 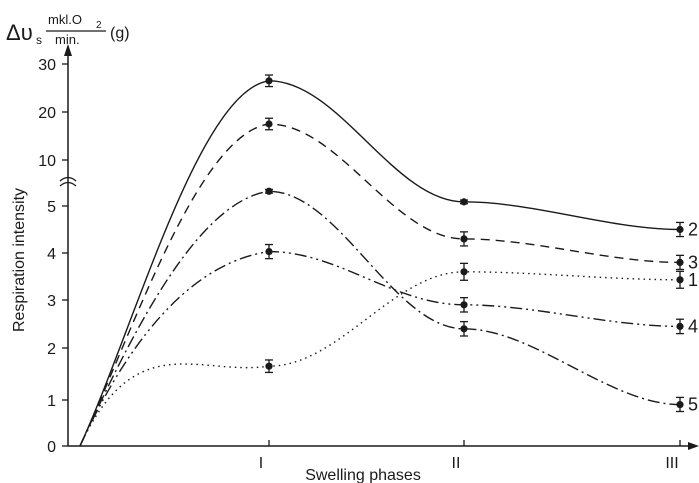 I want to click on unit-denominator: min., so click(x=67, y=39).